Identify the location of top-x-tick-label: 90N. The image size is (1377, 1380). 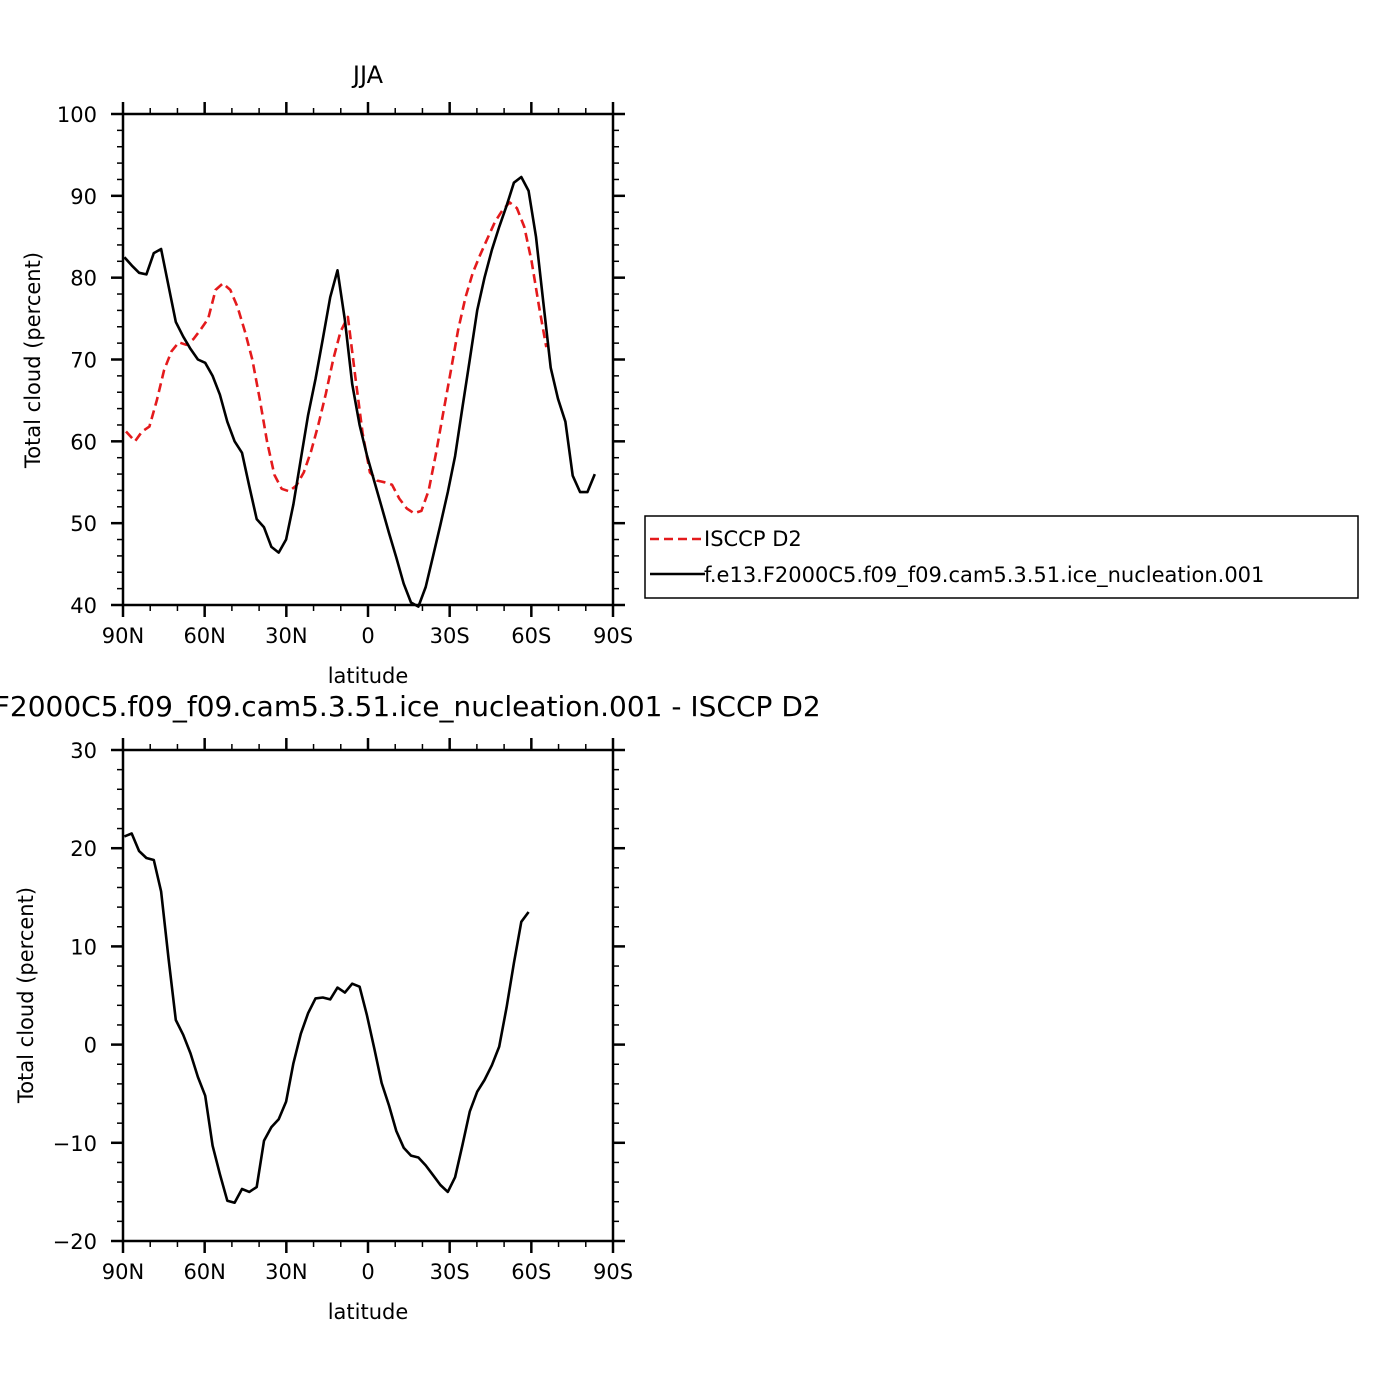
(123, 636).